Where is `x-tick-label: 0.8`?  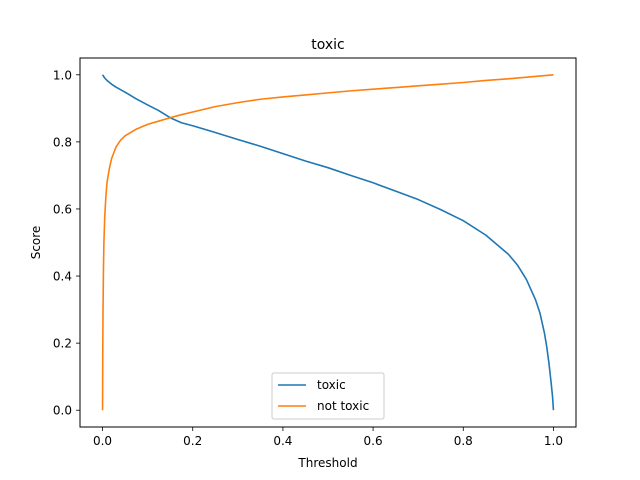 x-tick-label: 0.8 is located at coordinates (463, 441).